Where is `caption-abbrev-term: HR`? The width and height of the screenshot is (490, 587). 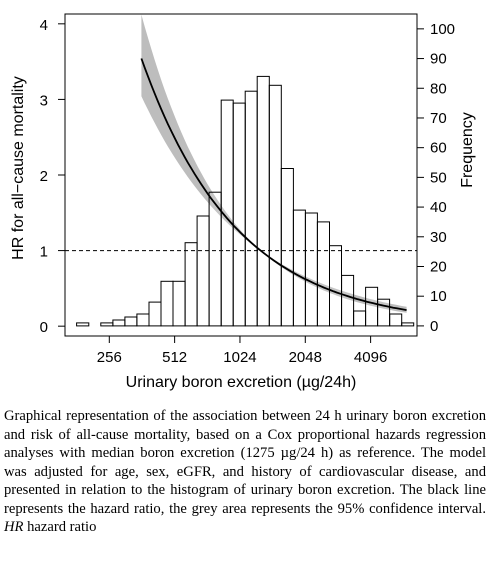 caption-abbrev-term: HR is located at coordinates (14, 527).